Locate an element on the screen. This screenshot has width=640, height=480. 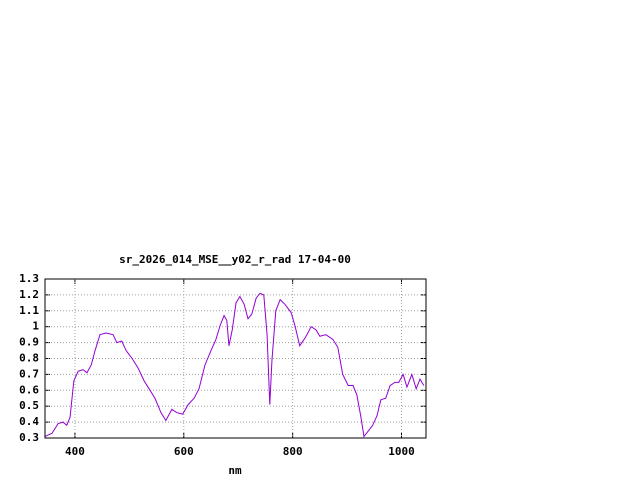
y-tick-label: 0.7 is located at coordinates (29, 373).